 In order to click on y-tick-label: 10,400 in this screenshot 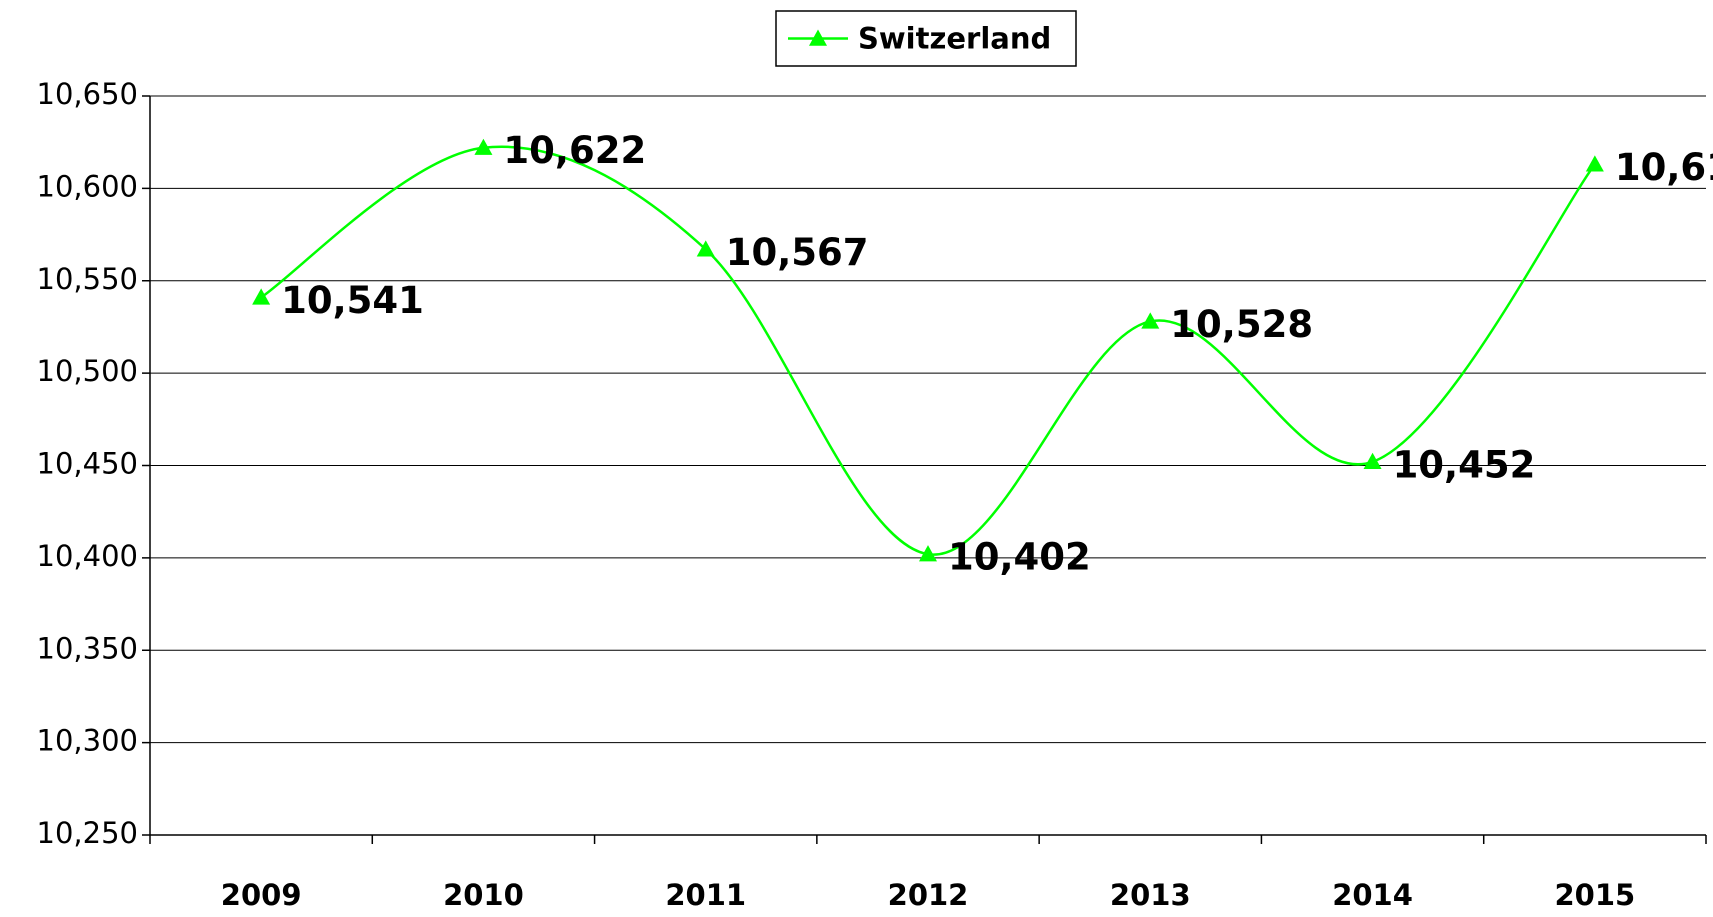, I will do `click(87, 556)`.